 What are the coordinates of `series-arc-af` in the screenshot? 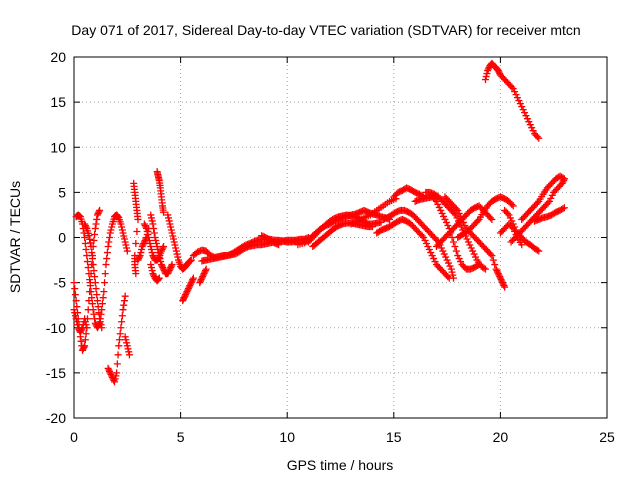 It's located at (512, 100).